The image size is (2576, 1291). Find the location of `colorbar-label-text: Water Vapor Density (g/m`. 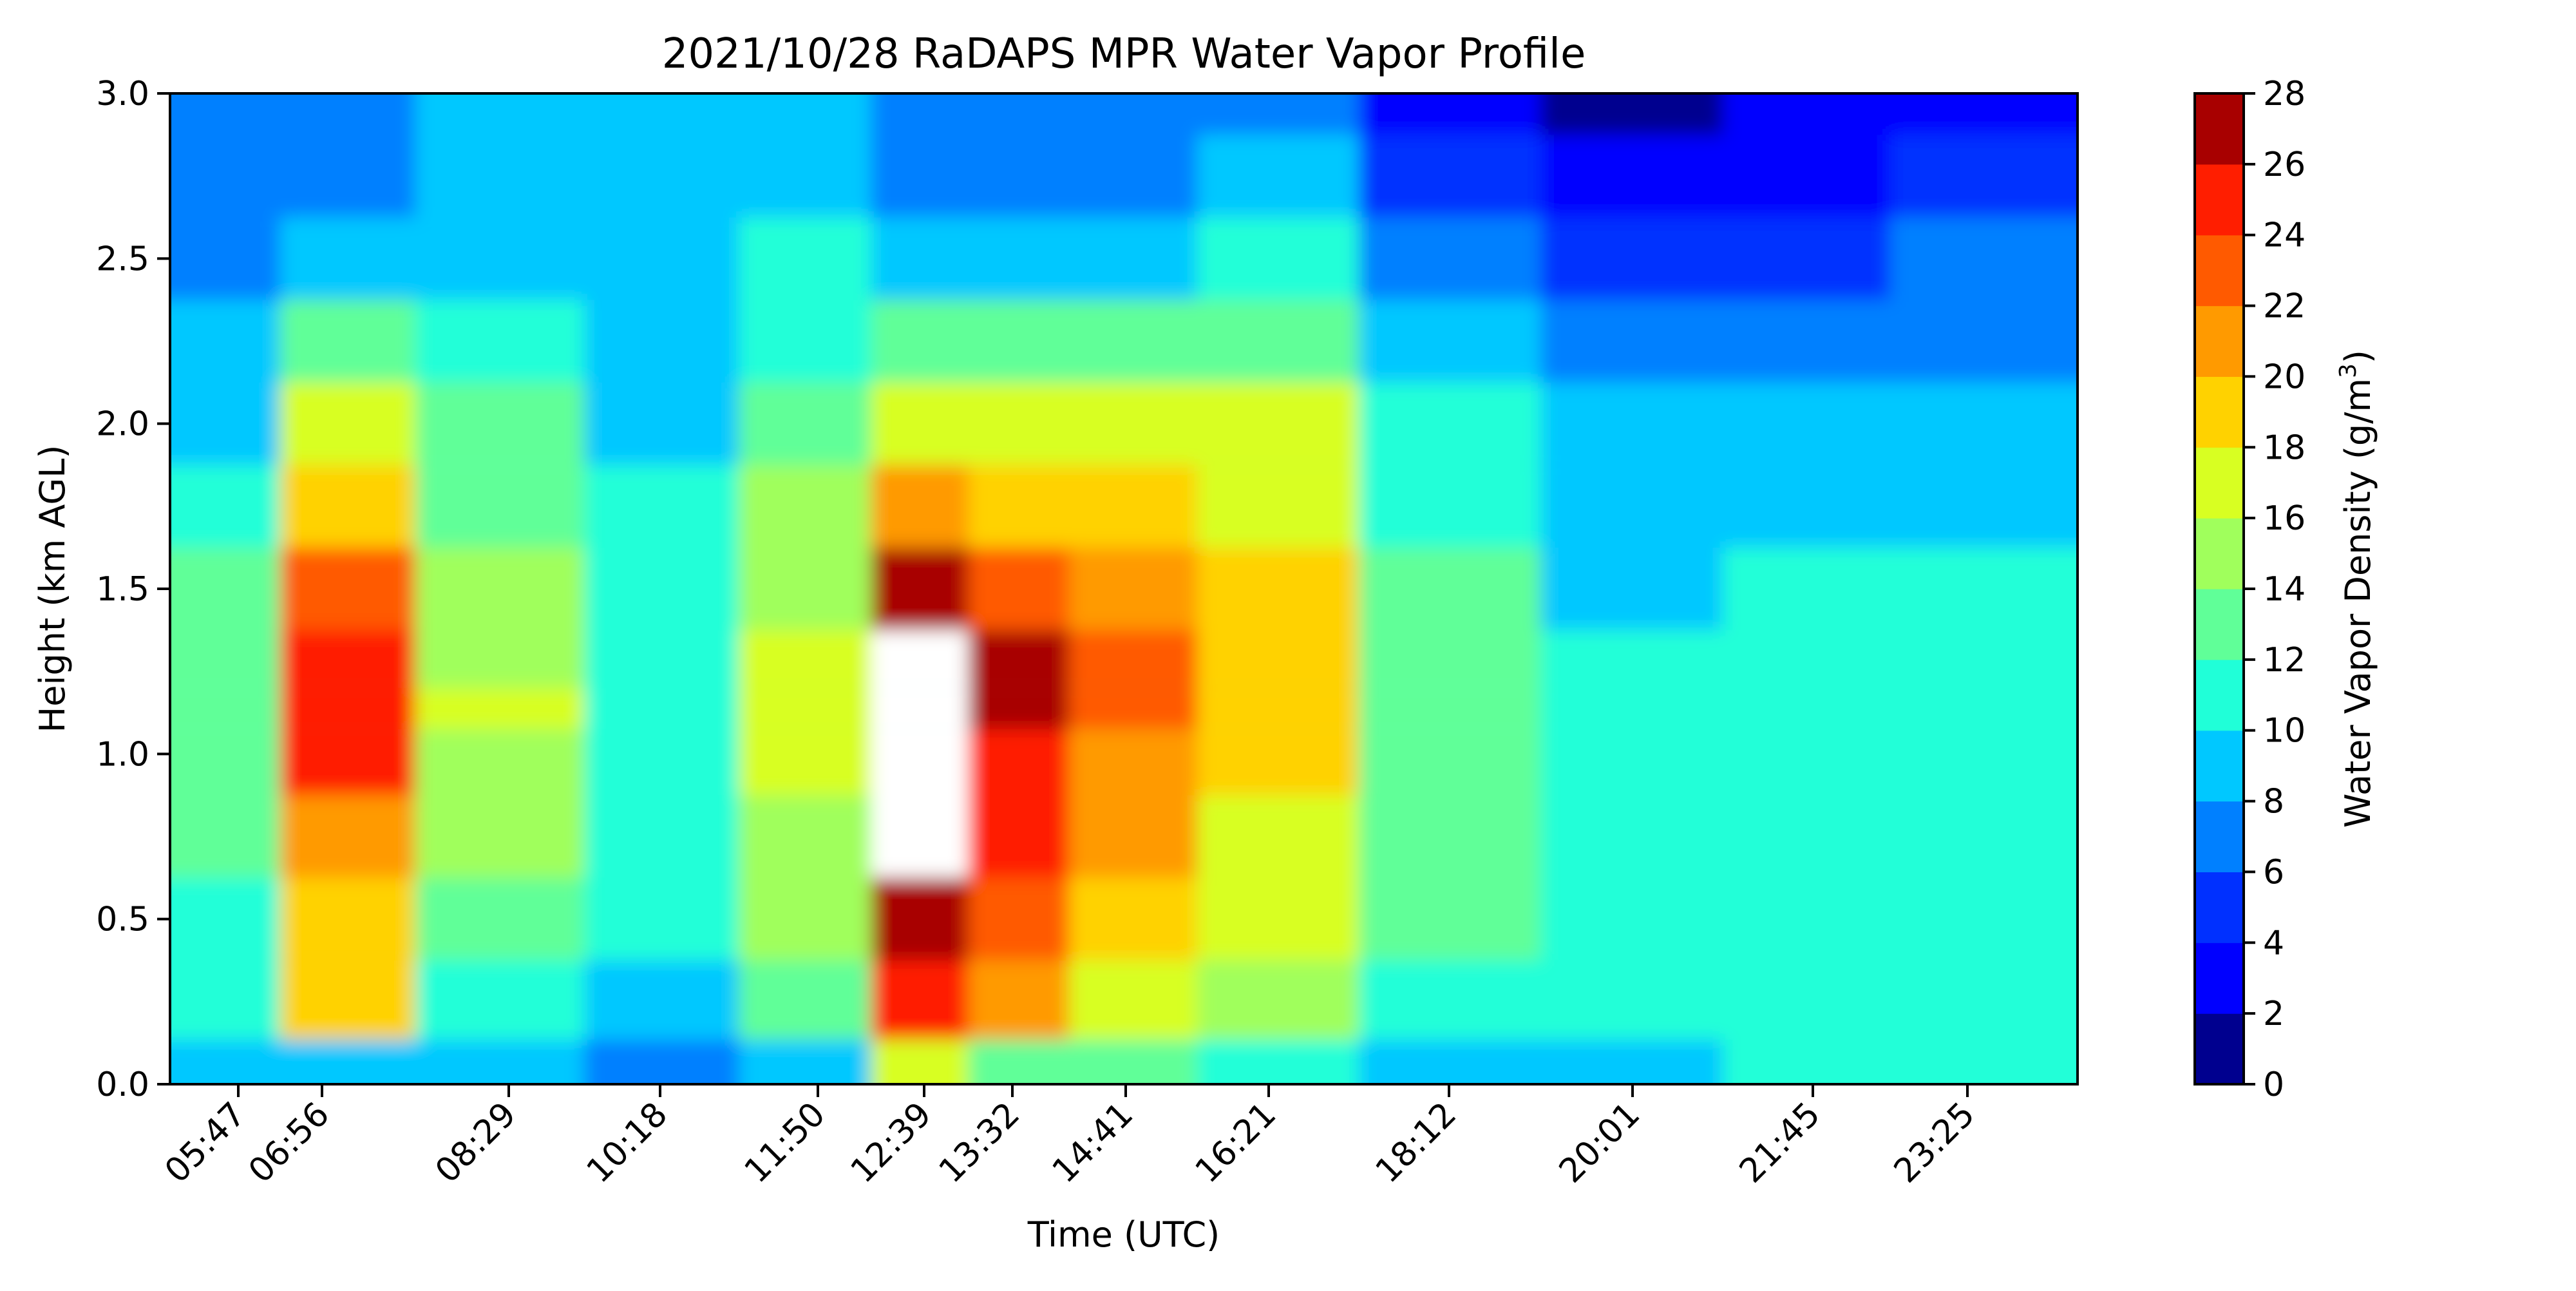

colorbar-label-text: Water Vapor Density (g/m is located at coordinates (2358, 603).